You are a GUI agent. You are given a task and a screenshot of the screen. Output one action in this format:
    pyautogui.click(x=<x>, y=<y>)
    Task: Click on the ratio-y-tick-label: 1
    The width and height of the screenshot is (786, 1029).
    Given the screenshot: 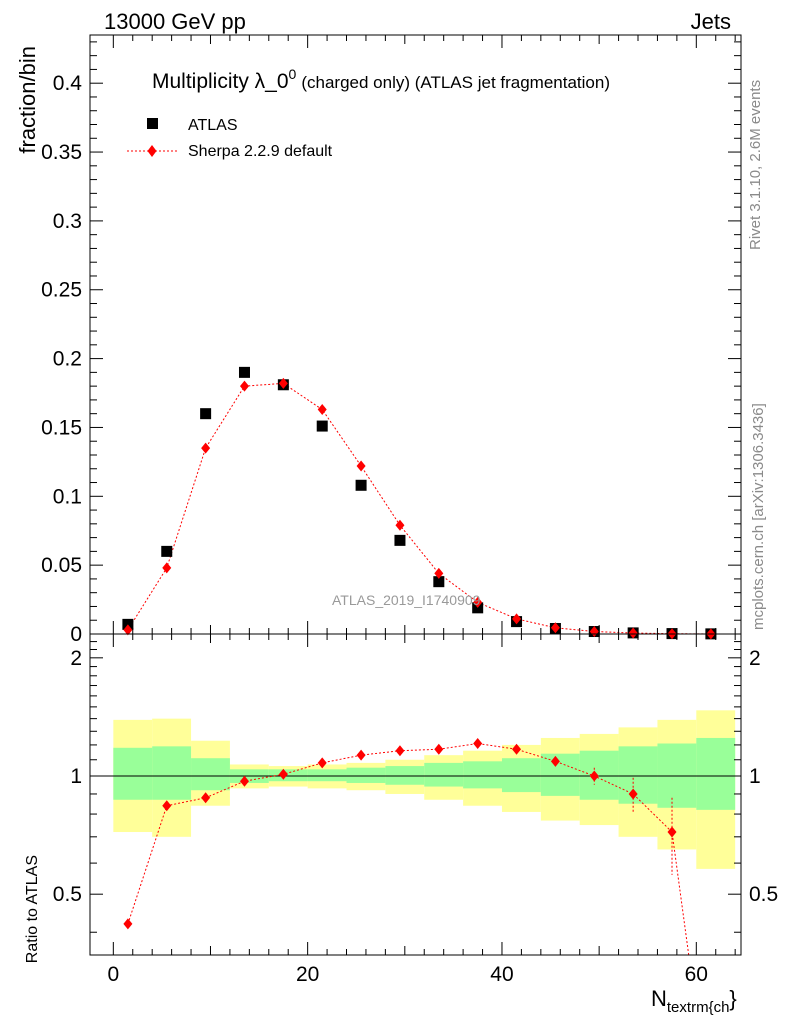 What is the action you would take?
    pyautogui.click(x=76, y=776)
    